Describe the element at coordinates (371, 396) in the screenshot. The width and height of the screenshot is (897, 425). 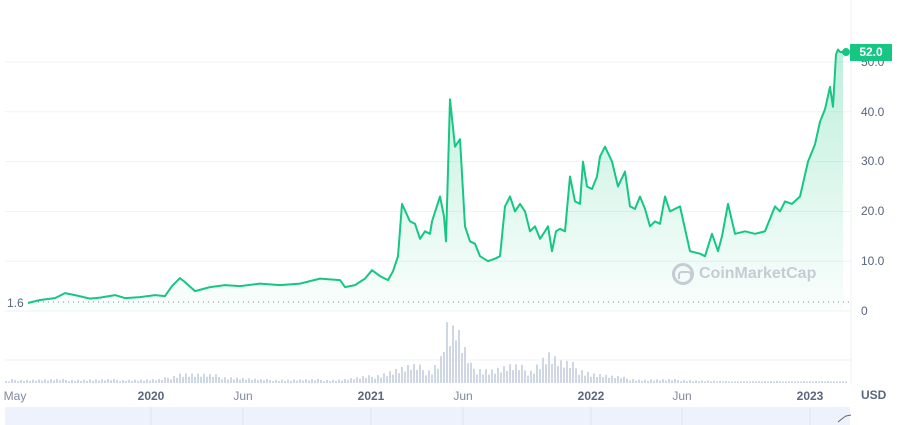
I see `x-tick-2021: 2021` at that location.